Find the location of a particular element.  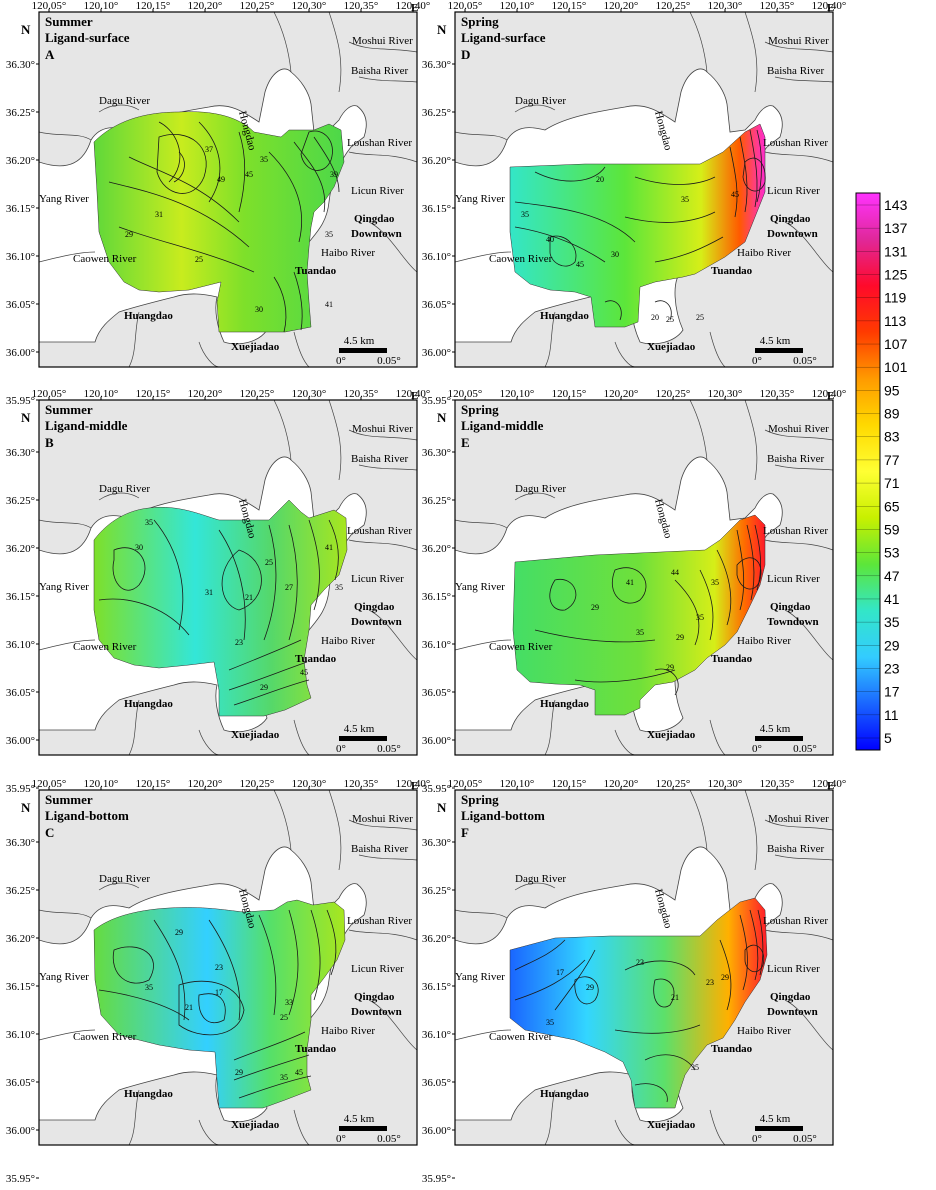

place-label: Downtown is located at coordinates (376, 234).